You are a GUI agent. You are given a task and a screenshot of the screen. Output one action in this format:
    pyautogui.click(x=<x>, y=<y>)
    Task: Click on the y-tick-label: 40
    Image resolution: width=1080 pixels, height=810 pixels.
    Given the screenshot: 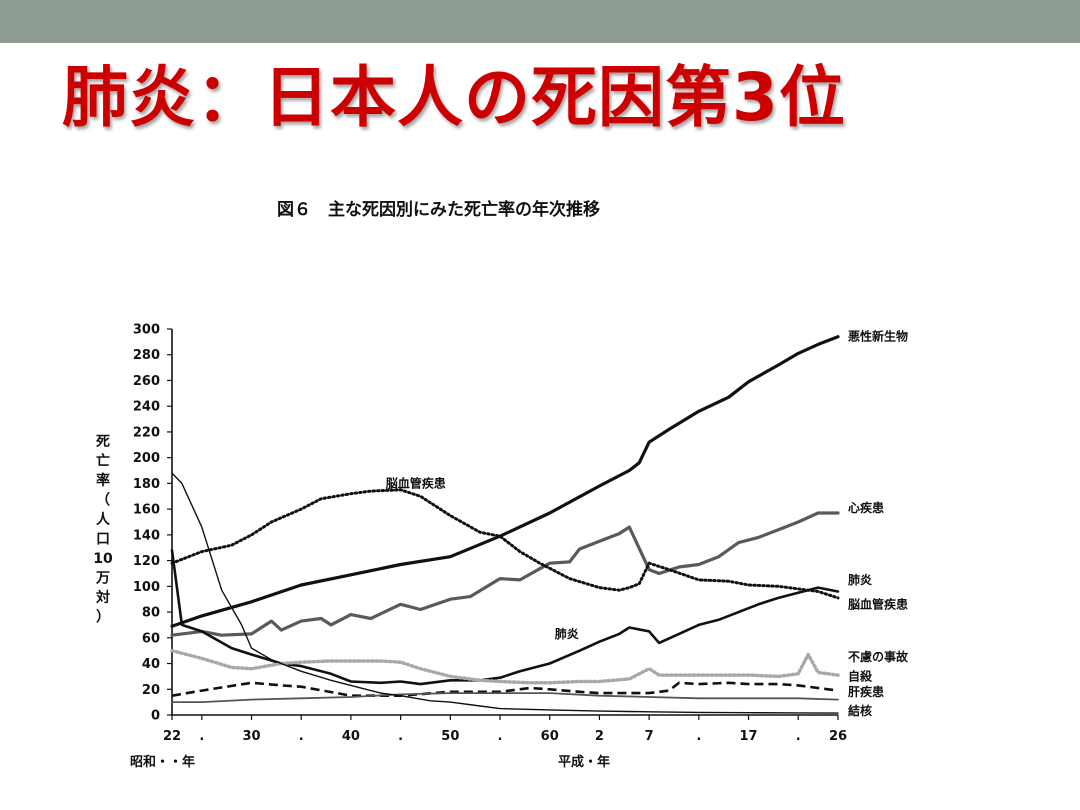 What is the action you would take?
    pyautogui.click(x=151, y=664)
    